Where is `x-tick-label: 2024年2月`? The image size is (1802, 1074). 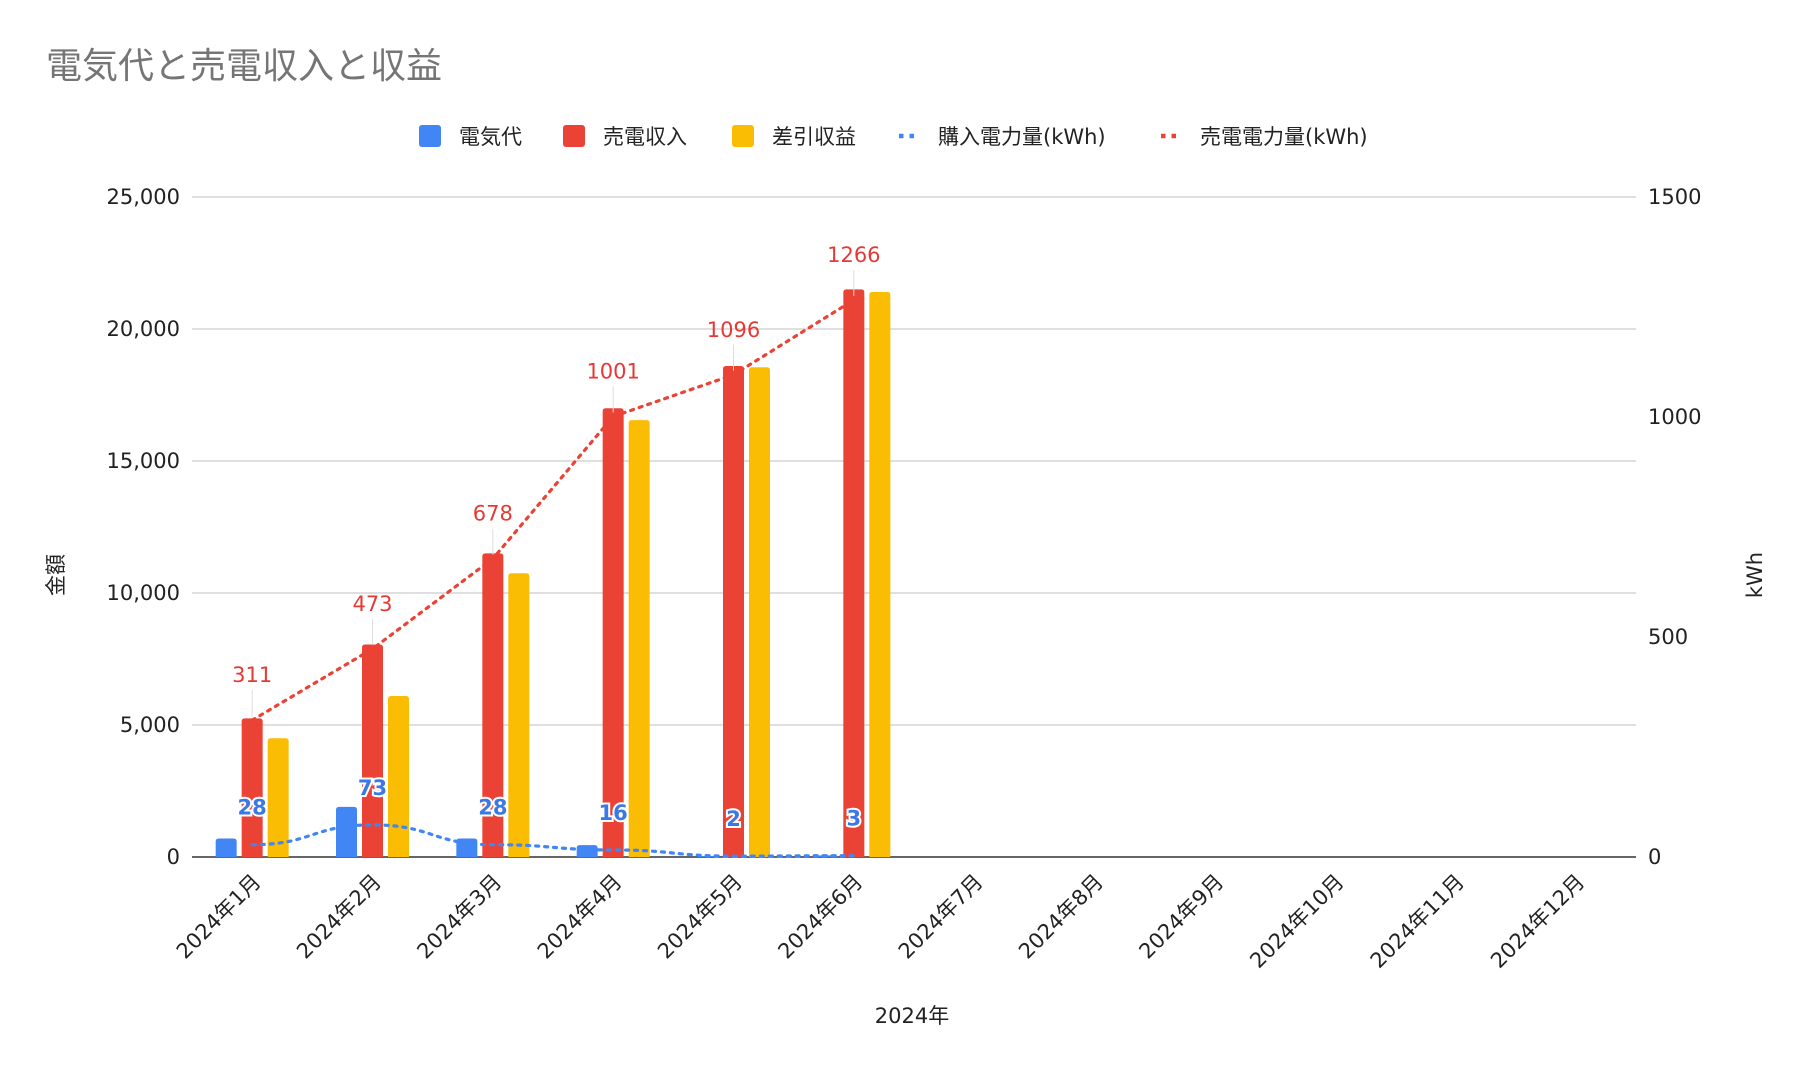
x-tick-label: 2024年2月 is located at coordinates (339, 917).